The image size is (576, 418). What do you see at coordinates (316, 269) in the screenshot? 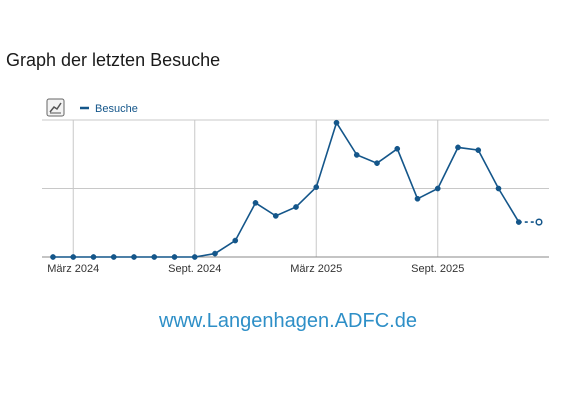
I see `x-tick-label: März 2025` at bounding box center [316, 269].